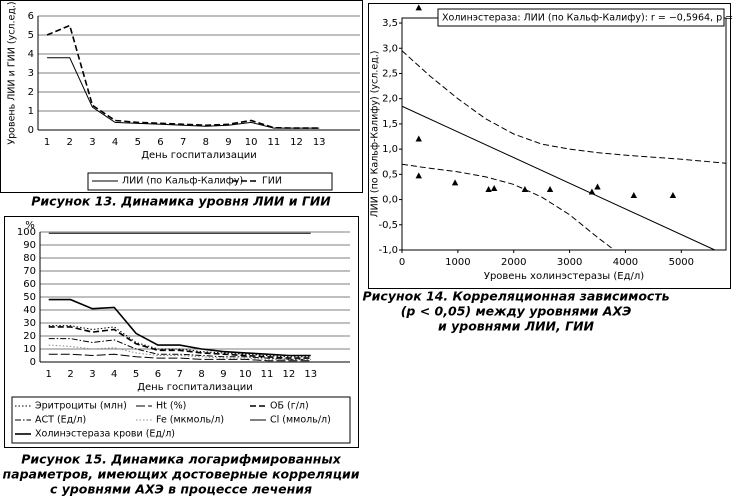 This screenshot has height=496, width=733. What do you see at coordinates (390, 99) in the screenshot?
I see `y-tick-label: 2,0` at bounding box center [390, 99].